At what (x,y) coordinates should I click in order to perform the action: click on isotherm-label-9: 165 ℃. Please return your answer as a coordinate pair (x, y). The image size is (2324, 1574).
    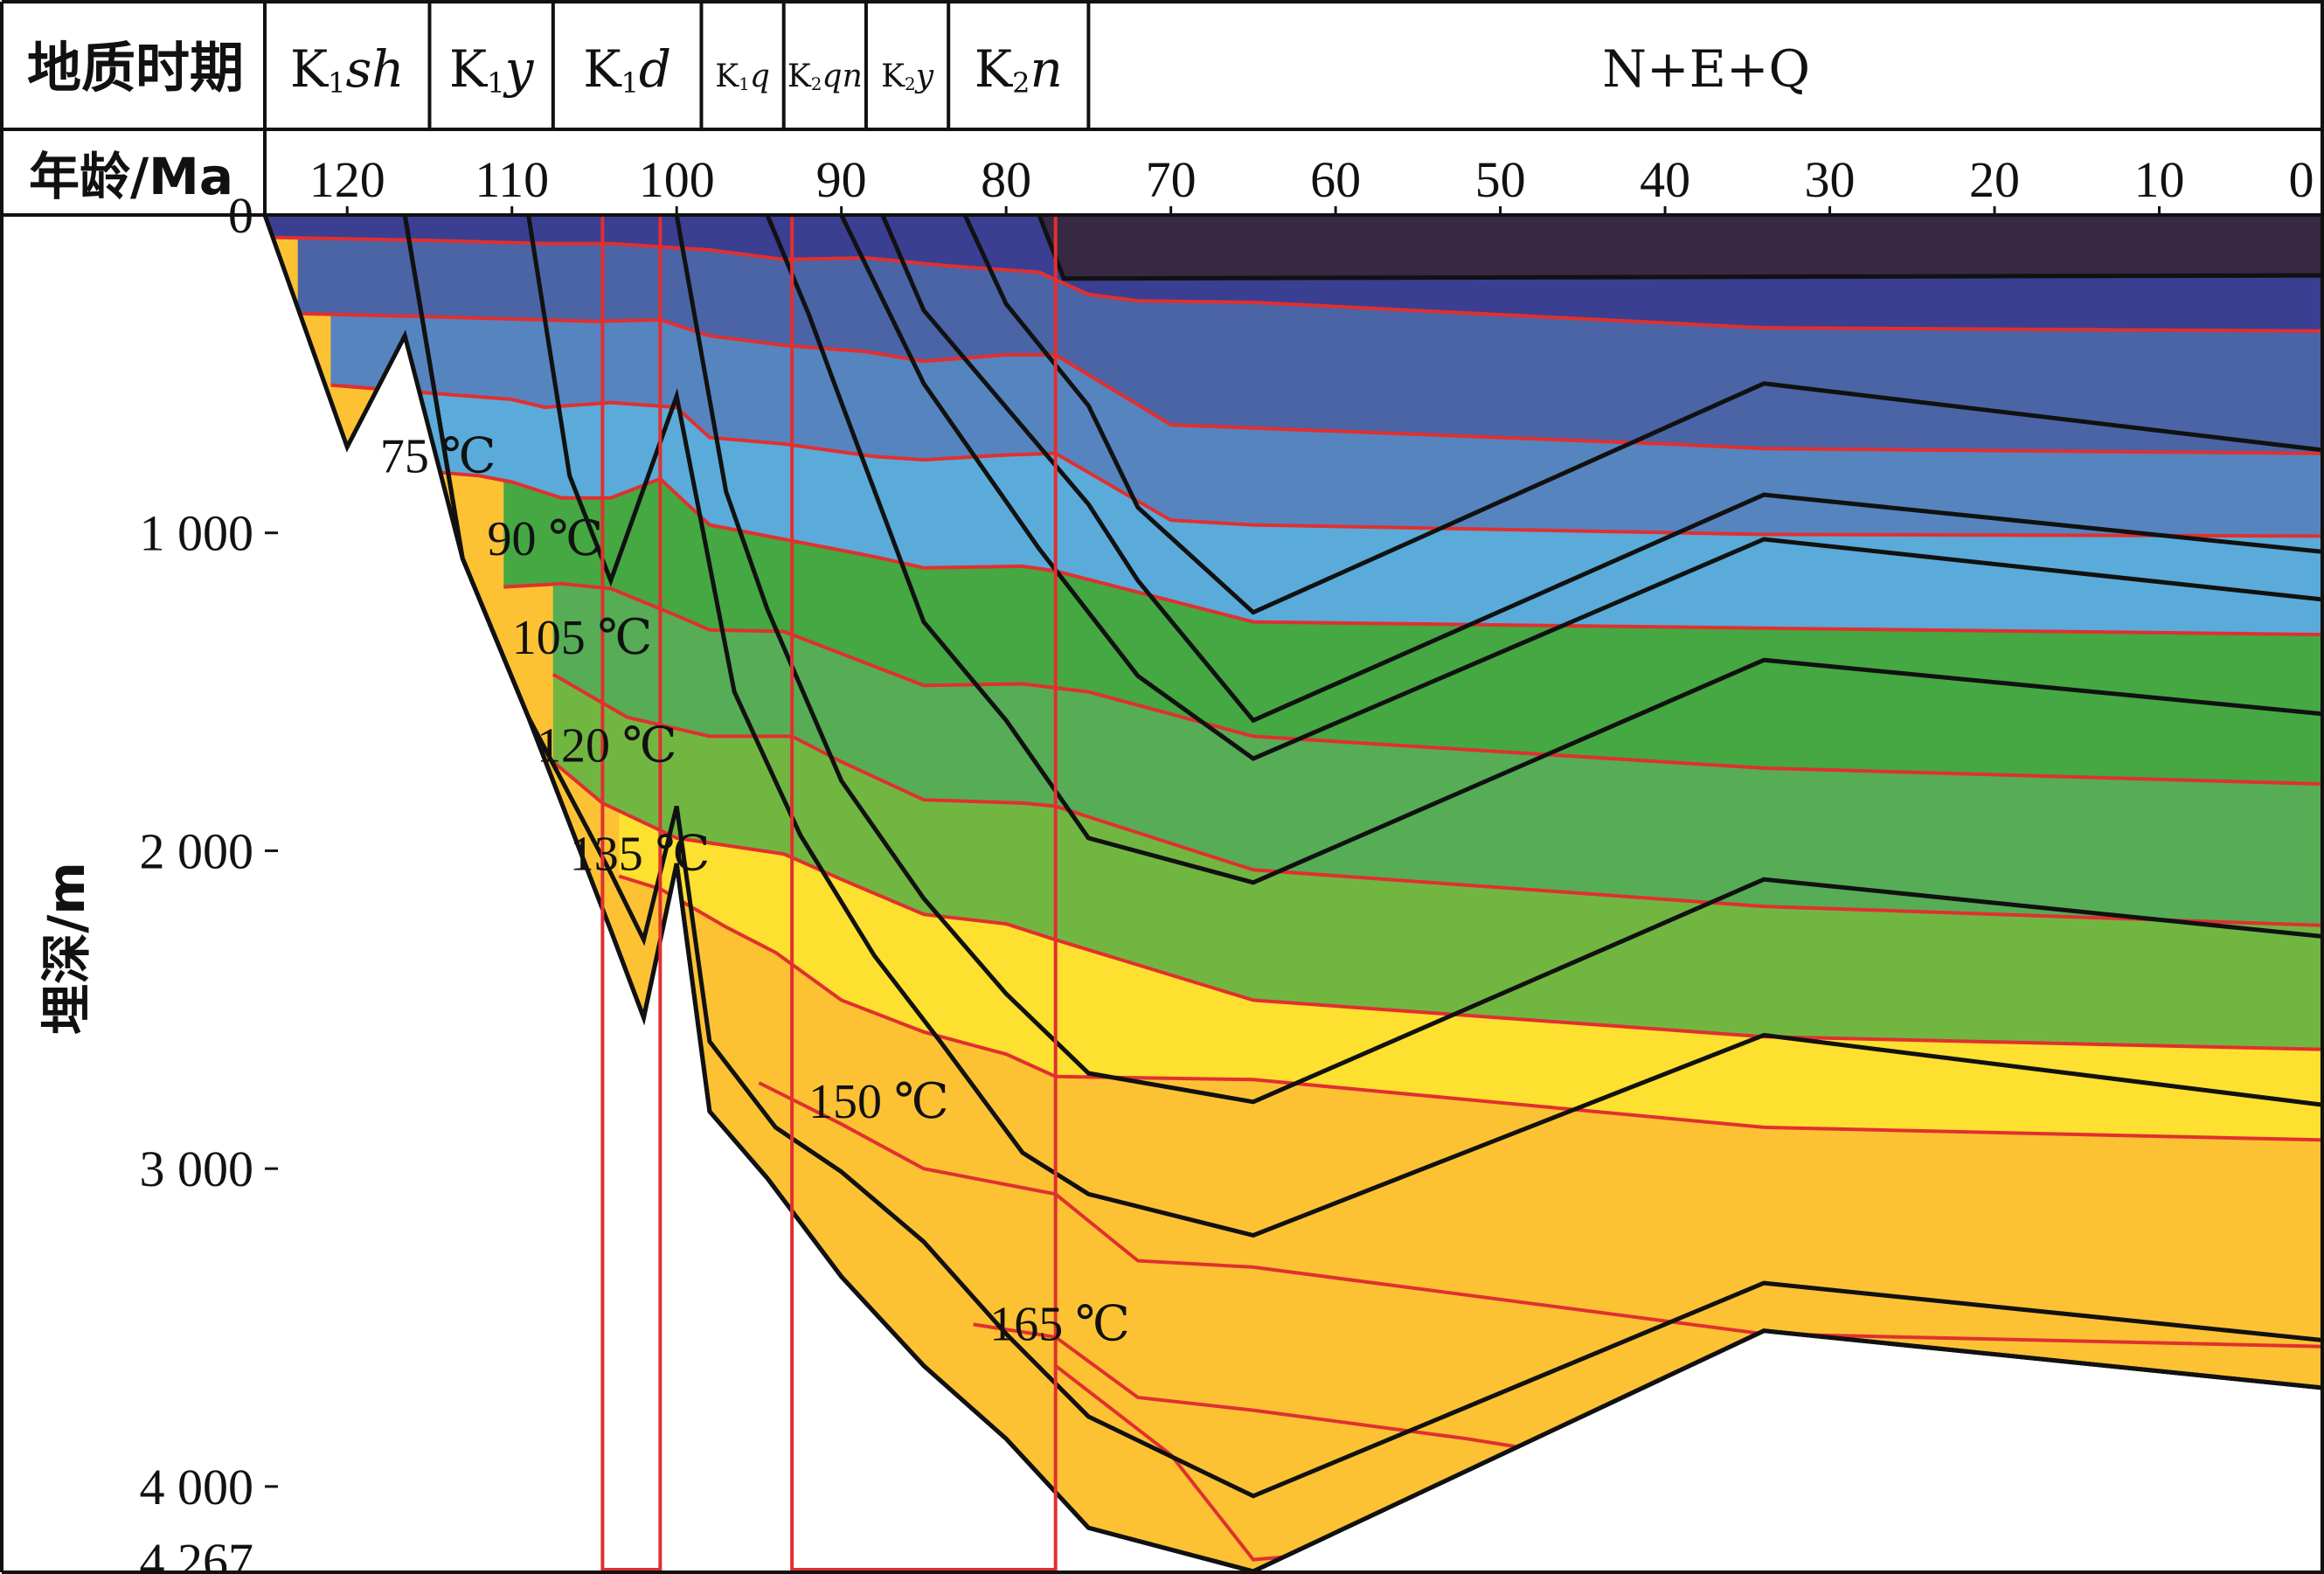
    Looking at the image, I should click on (1059, 1325).